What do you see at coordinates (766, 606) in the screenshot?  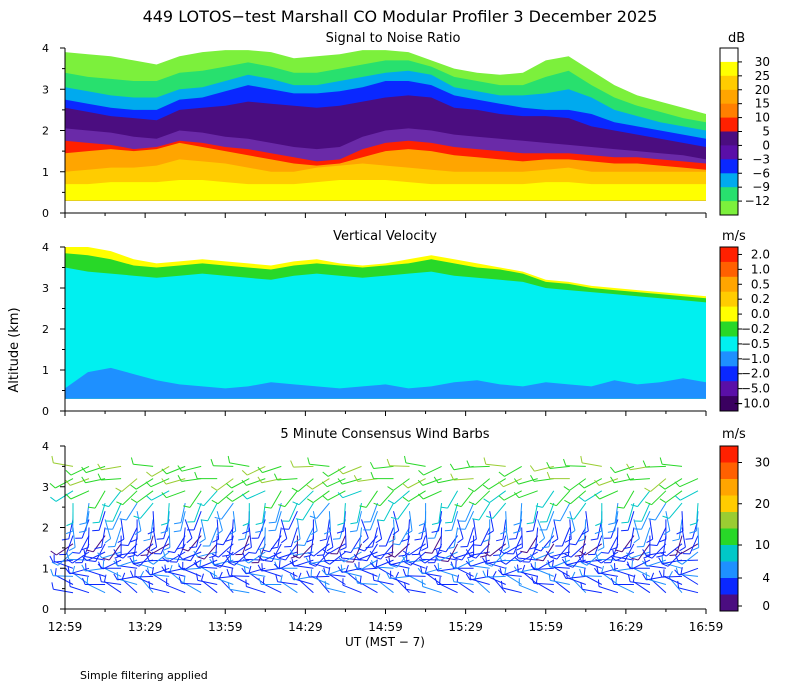 I see `colorbar-label: 0` at bounding box center [766, 606].